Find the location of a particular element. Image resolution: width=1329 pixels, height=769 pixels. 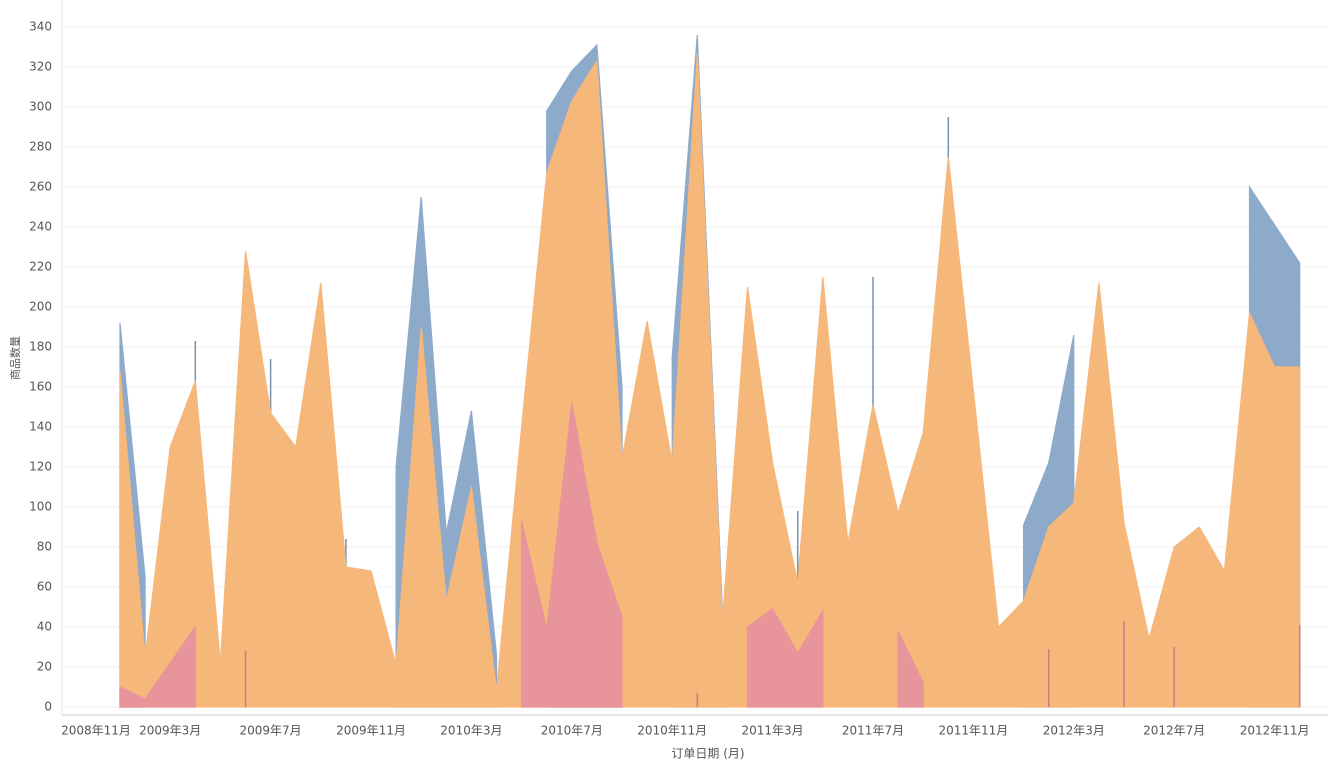

y-tick-label: 320 is located at coordinates (40, 67).